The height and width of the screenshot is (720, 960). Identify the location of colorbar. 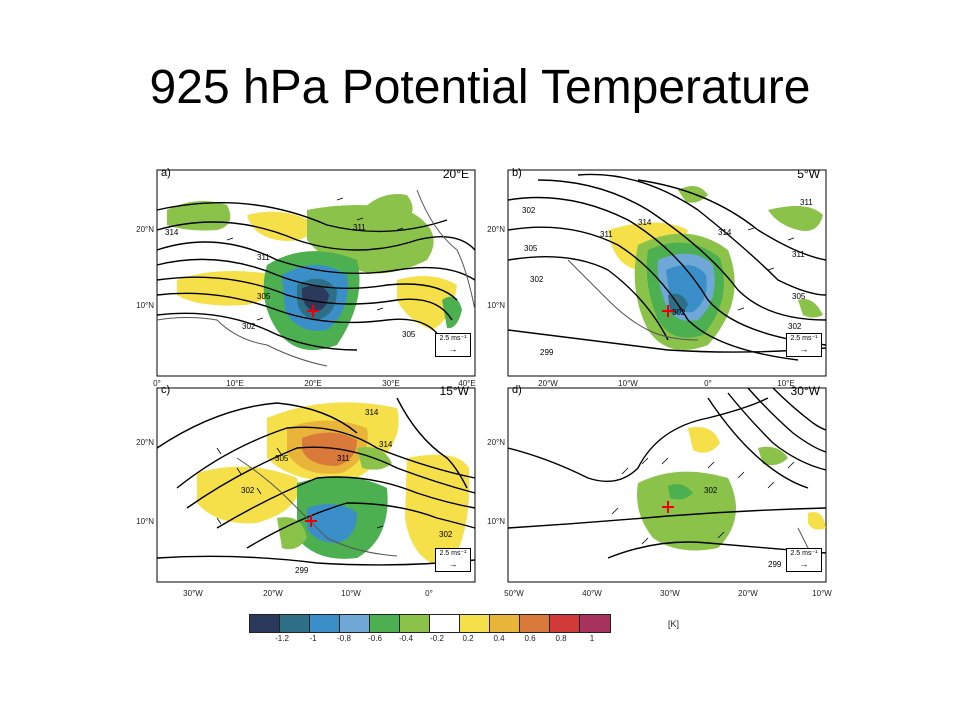
(430, 623).